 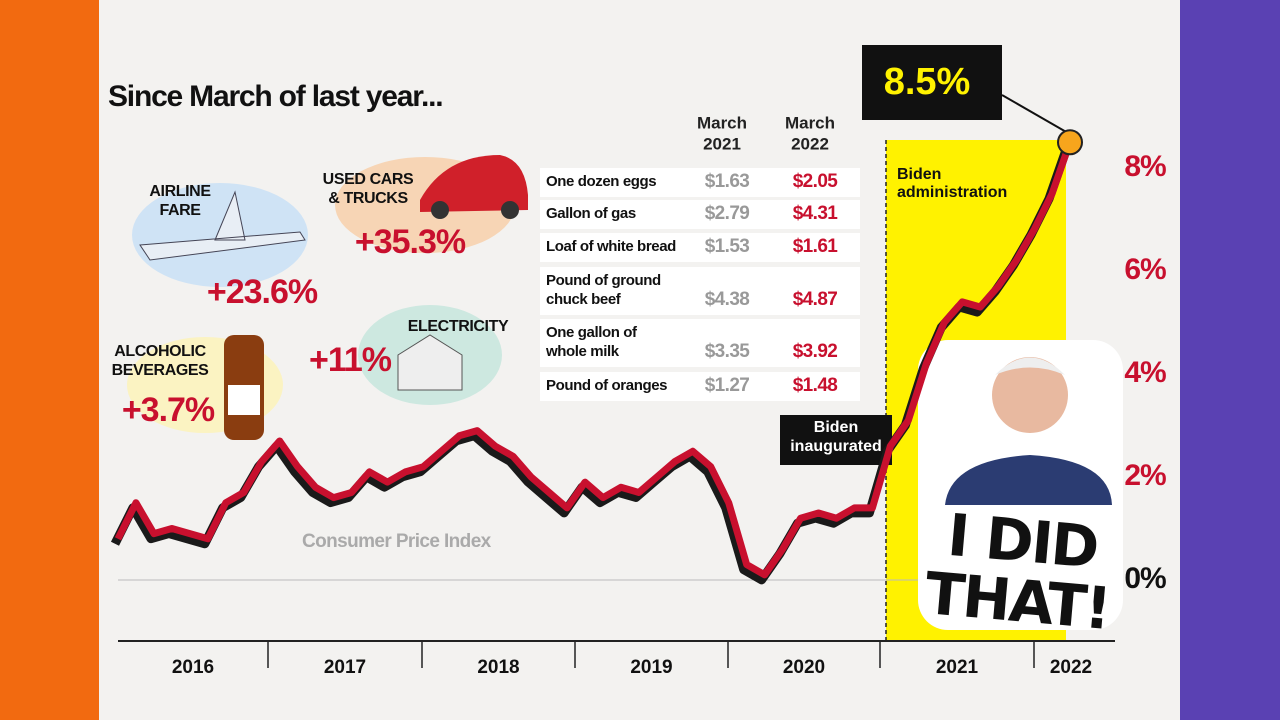 I want to click on table-price: $3.92, so click(x=815, y=351).